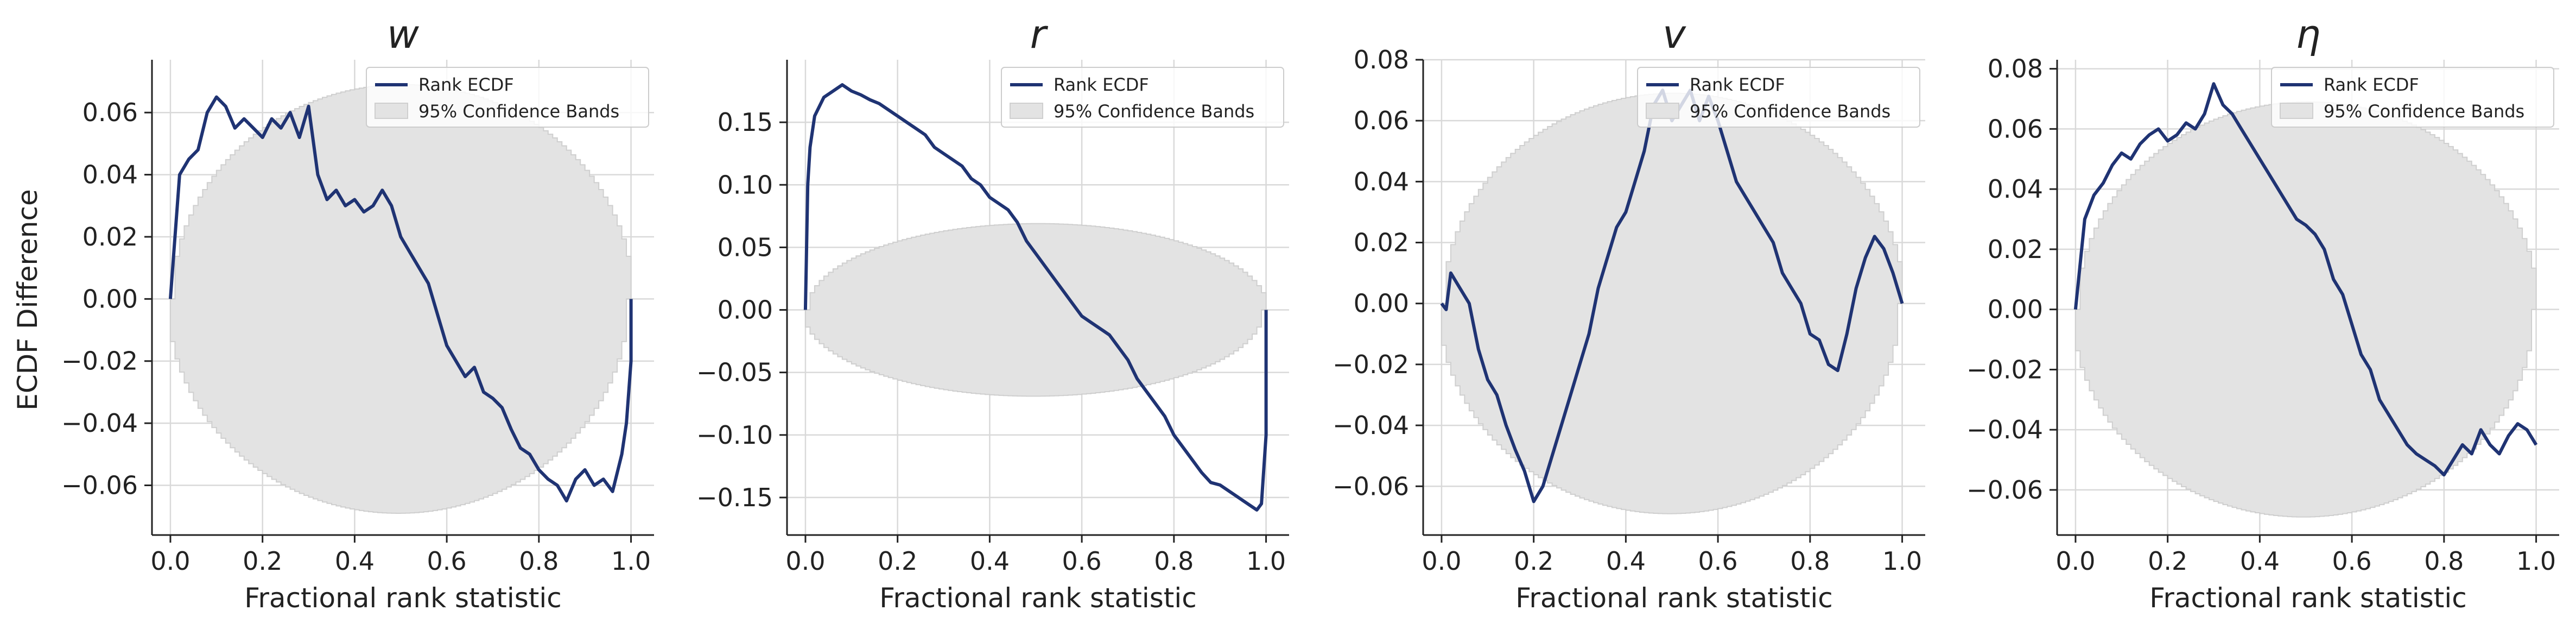  Describe the element at coordinates (27, 299) in the screenshot. I see `shared-y-axis-label: ECDF Difference` at that location.